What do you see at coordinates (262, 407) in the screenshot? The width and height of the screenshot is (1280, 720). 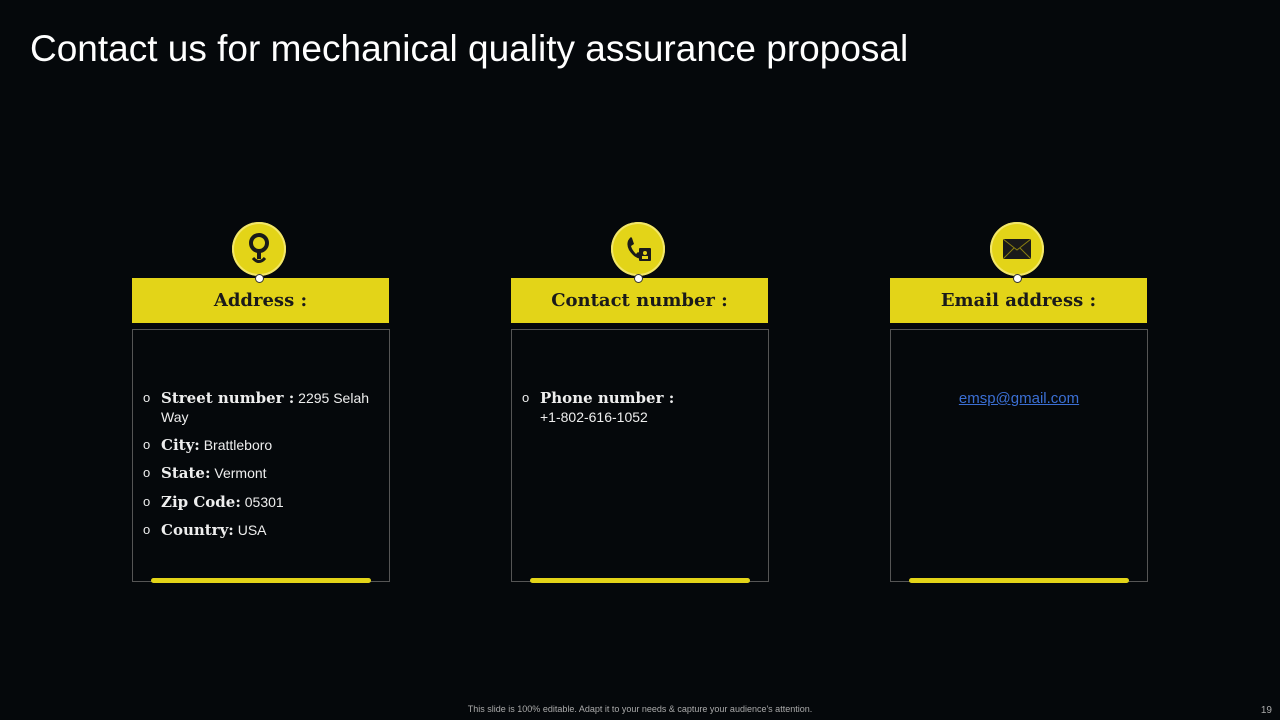 I see `list-item: Street number : 2295 Selah Way` at bounding box center [262, 407].